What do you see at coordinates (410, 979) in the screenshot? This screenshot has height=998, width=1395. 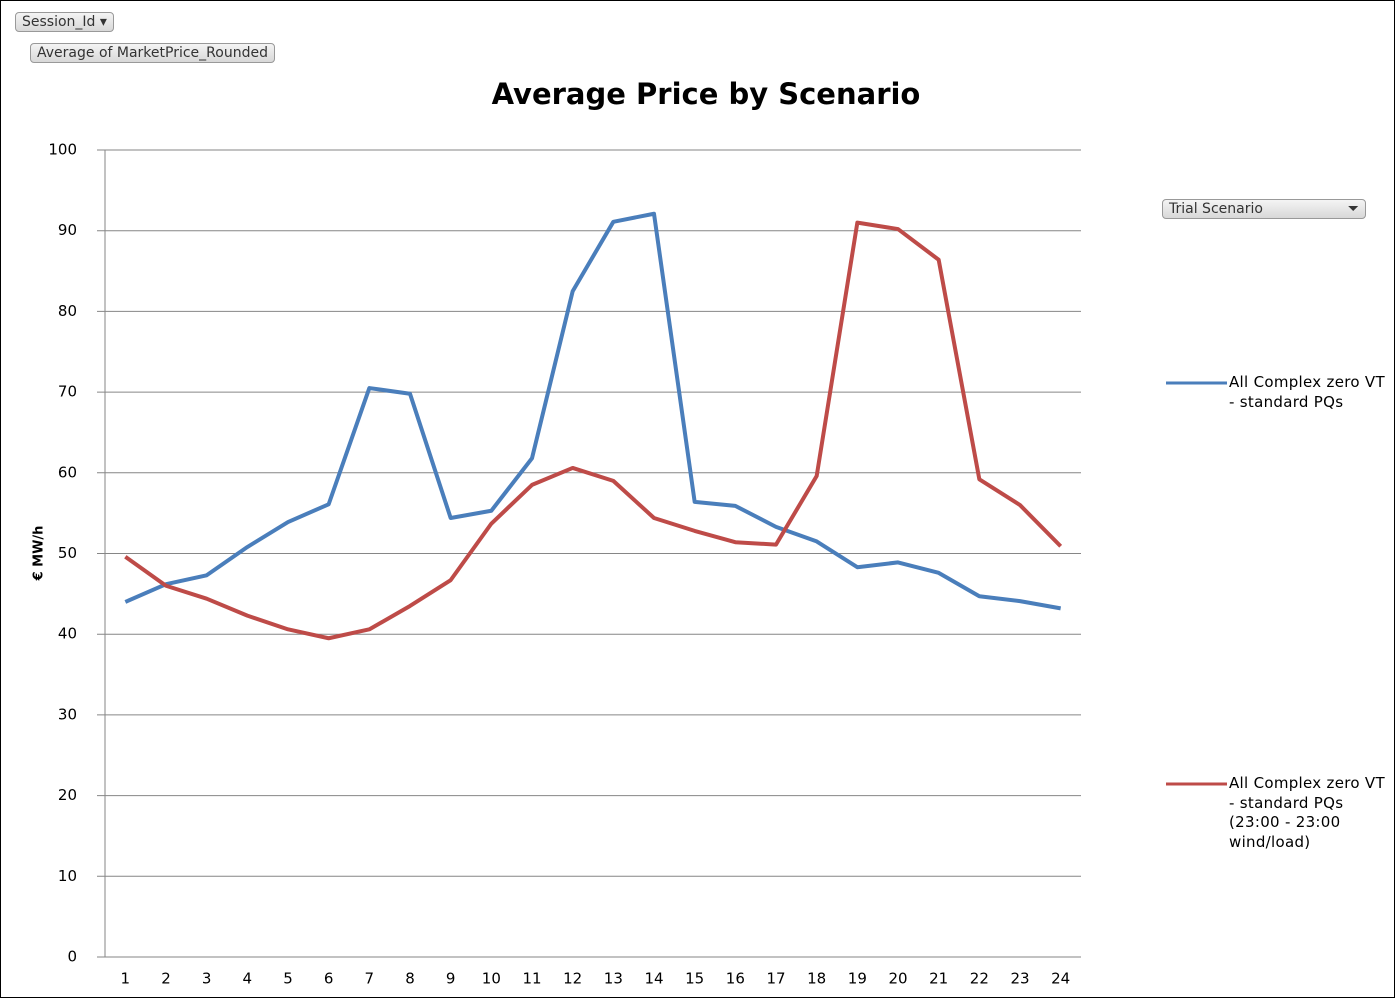 I see `x-tick-label: 8` at bounding box center [410, 979].